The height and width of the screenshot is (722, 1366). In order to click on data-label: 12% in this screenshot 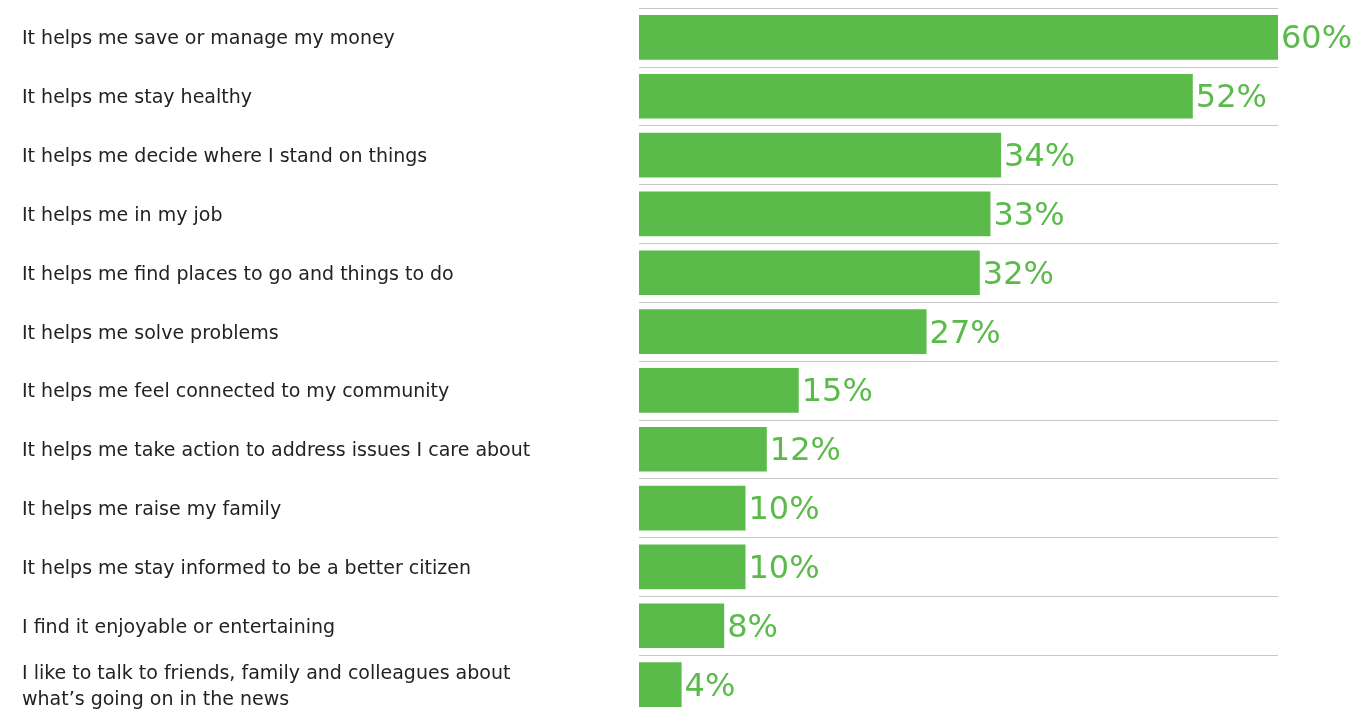, I will do `click(805, 449)`.